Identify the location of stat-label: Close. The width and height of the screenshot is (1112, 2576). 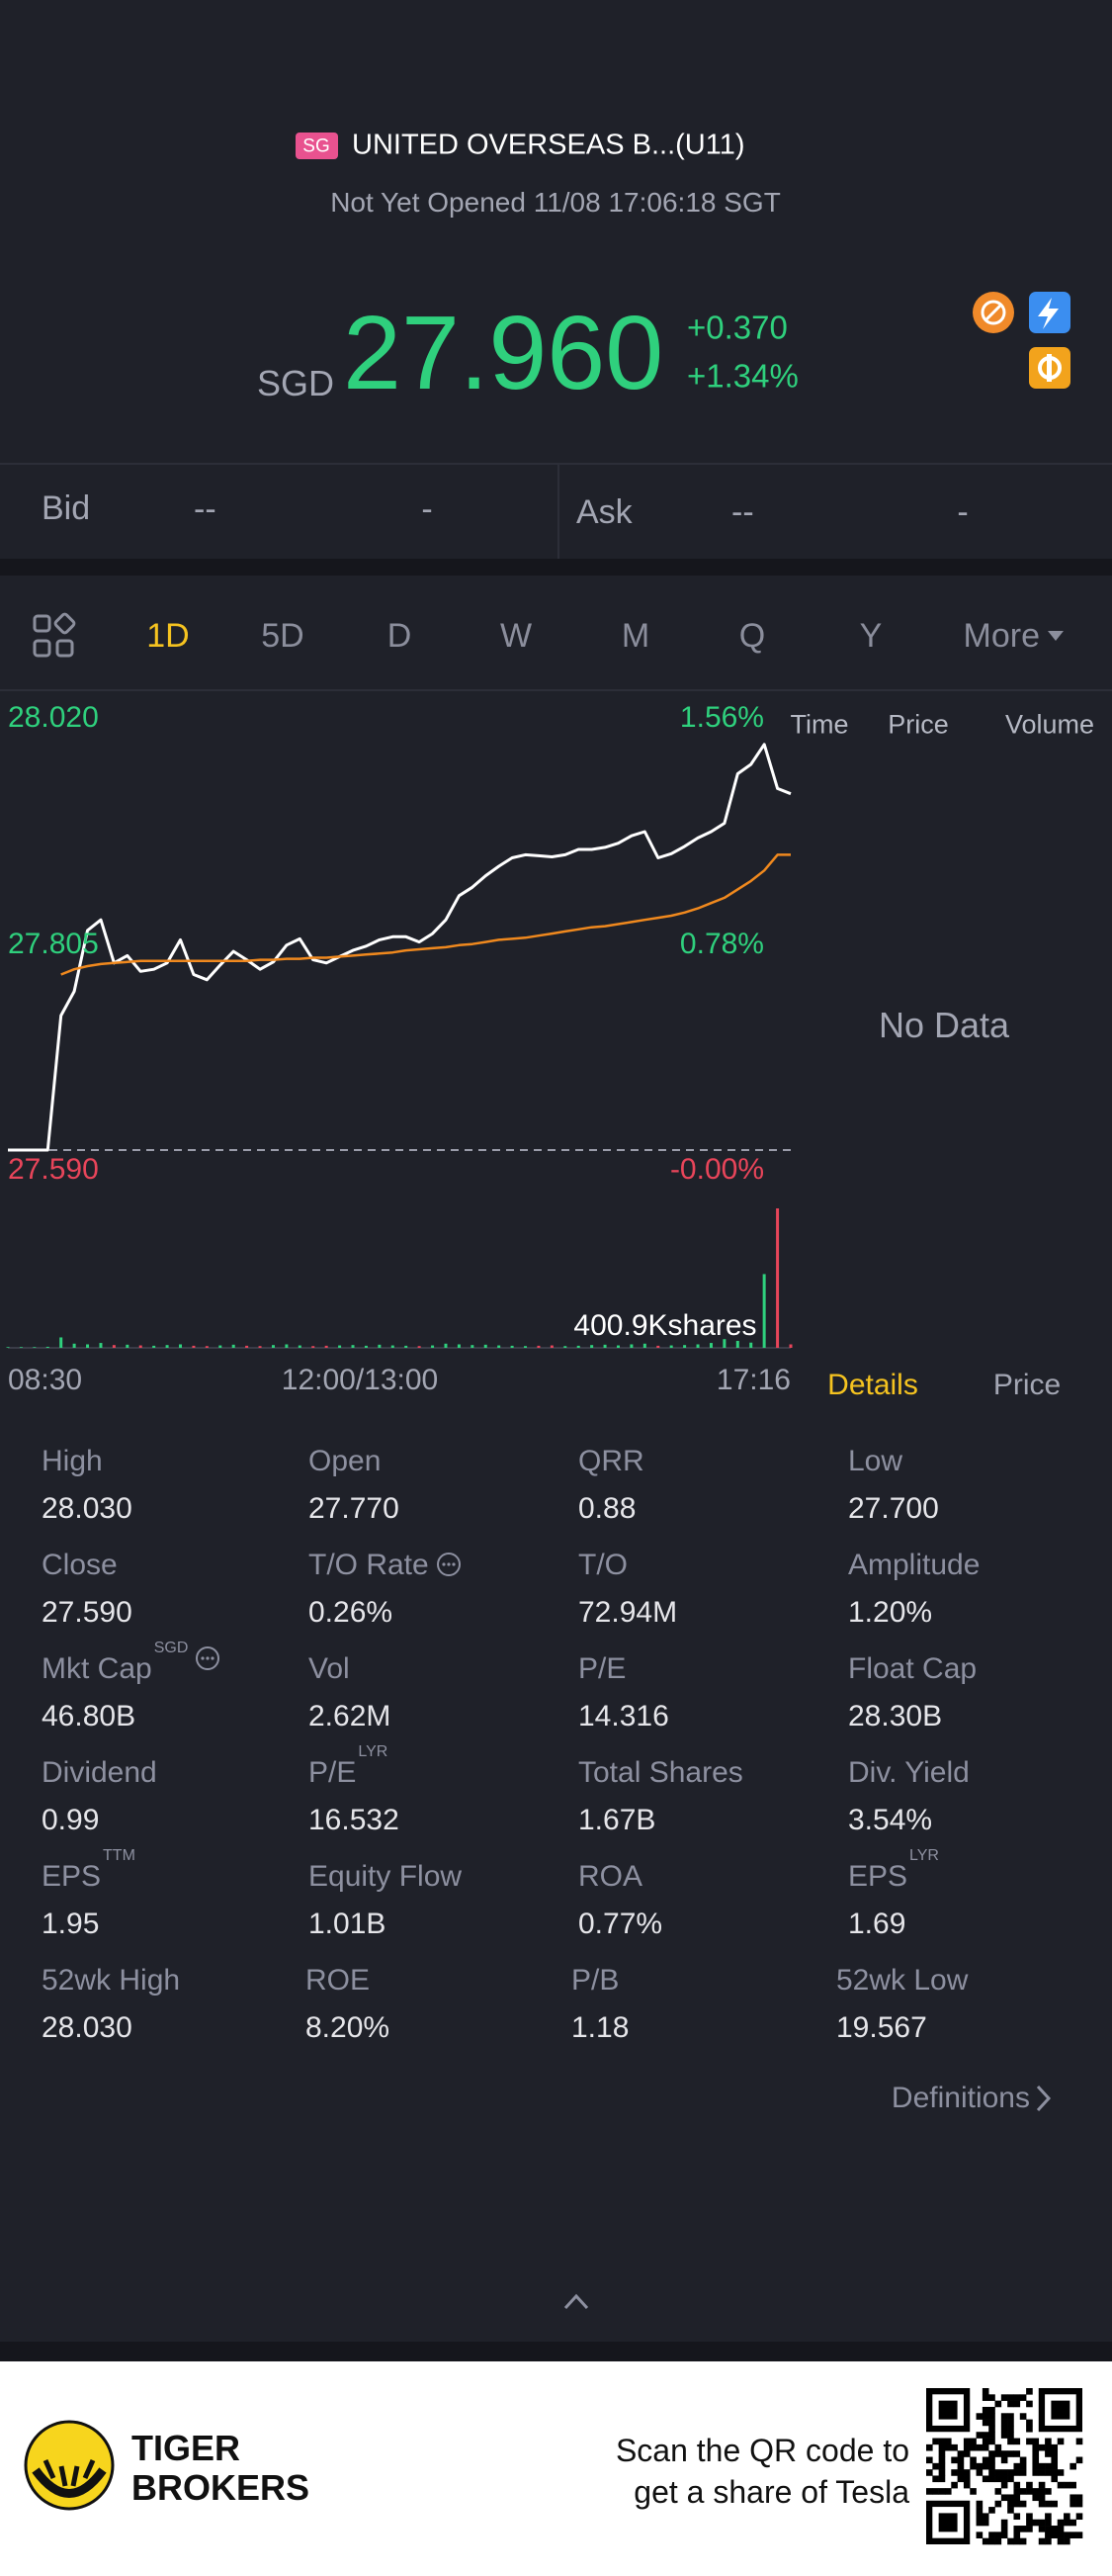
(80, 1565).